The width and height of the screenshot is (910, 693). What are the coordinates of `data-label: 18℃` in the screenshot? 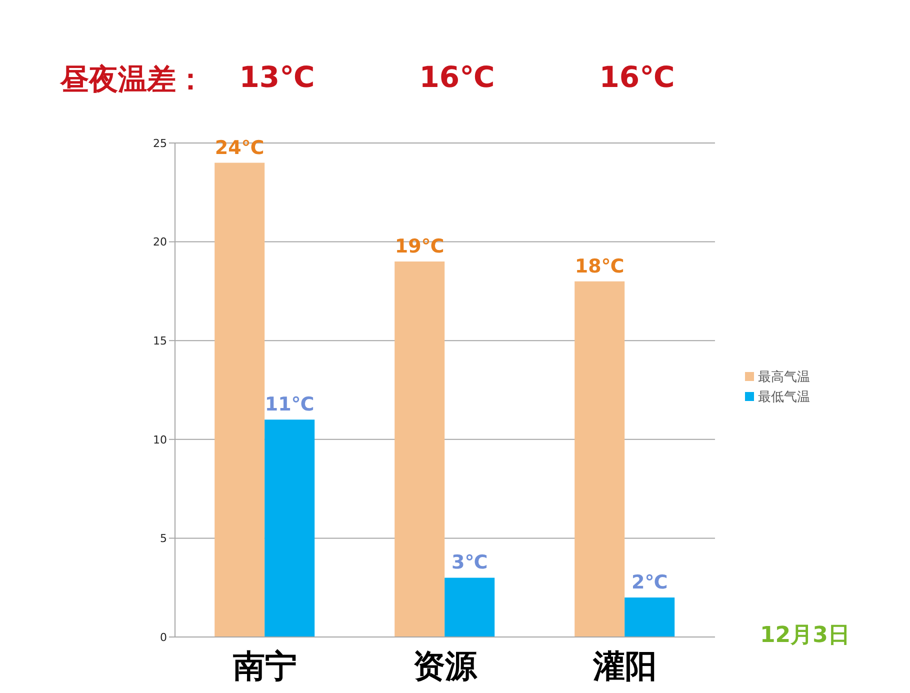 It's located at (599, 266).